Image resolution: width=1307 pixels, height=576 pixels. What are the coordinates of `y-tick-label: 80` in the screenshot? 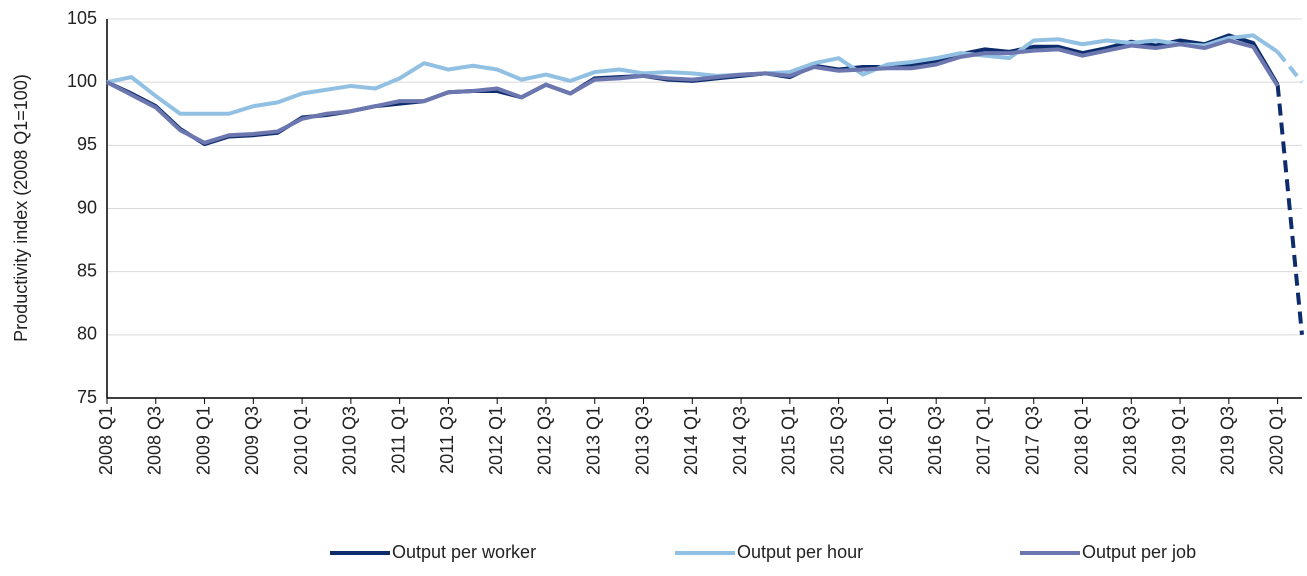 It's located at (87, 334).